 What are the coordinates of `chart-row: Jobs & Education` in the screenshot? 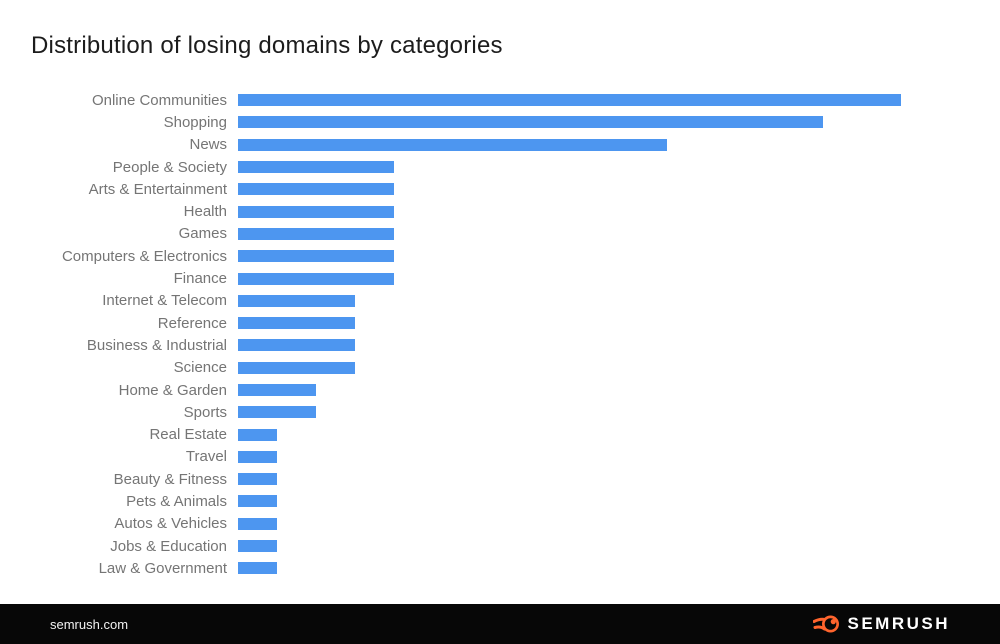 It's located at (500, 546).